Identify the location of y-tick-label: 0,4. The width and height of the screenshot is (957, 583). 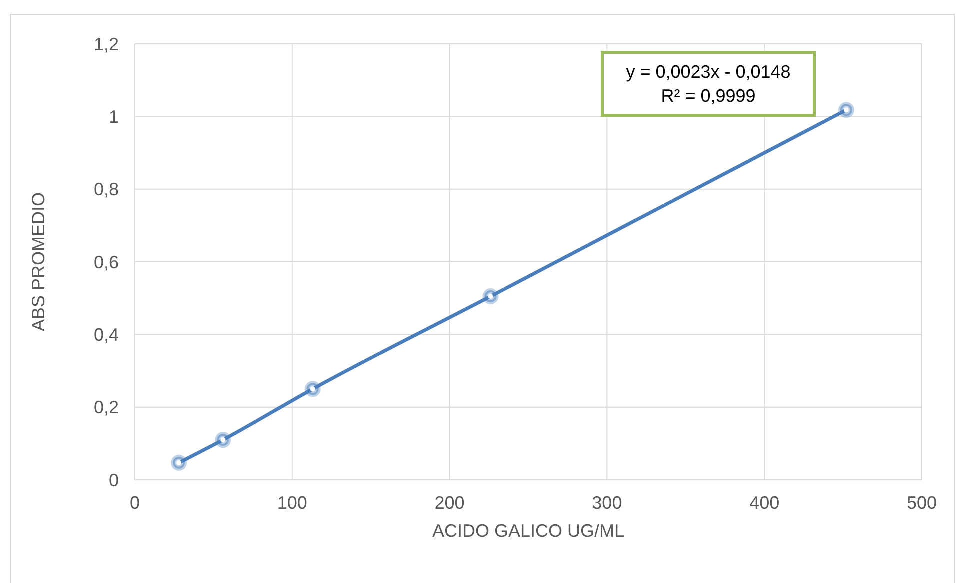
(106, 335).